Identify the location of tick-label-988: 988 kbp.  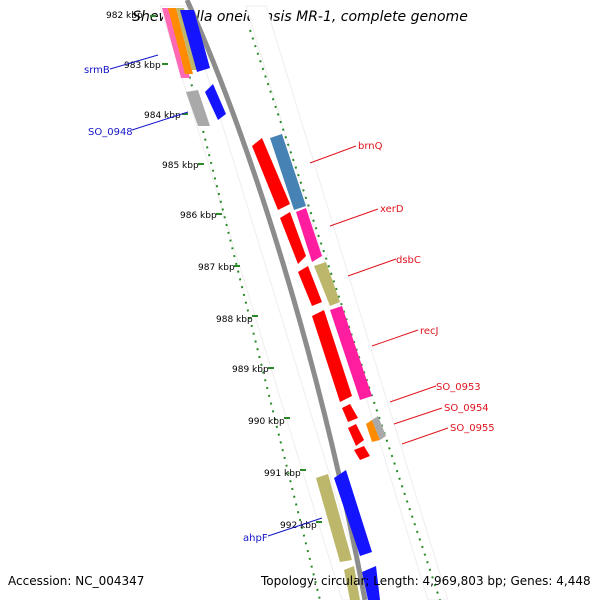
(234, 320).